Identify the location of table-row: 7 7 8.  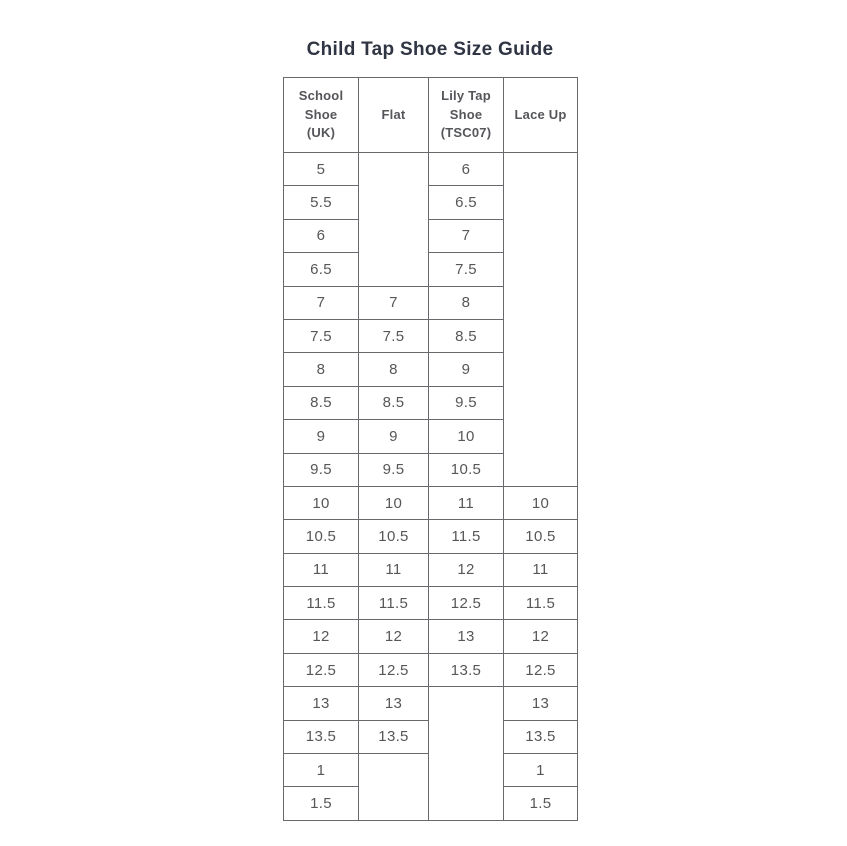
(430, 302).